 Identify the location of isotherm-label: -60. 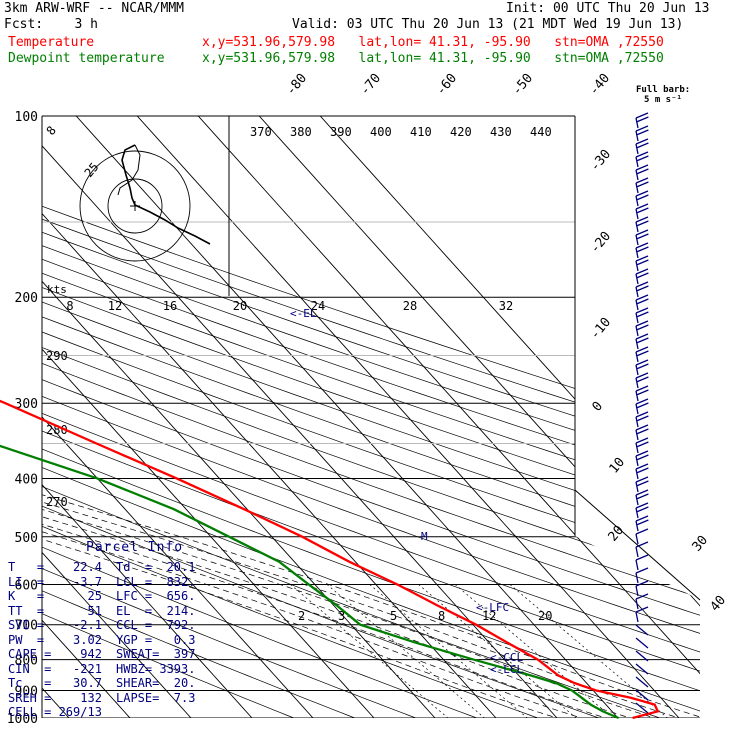
(447, 85).